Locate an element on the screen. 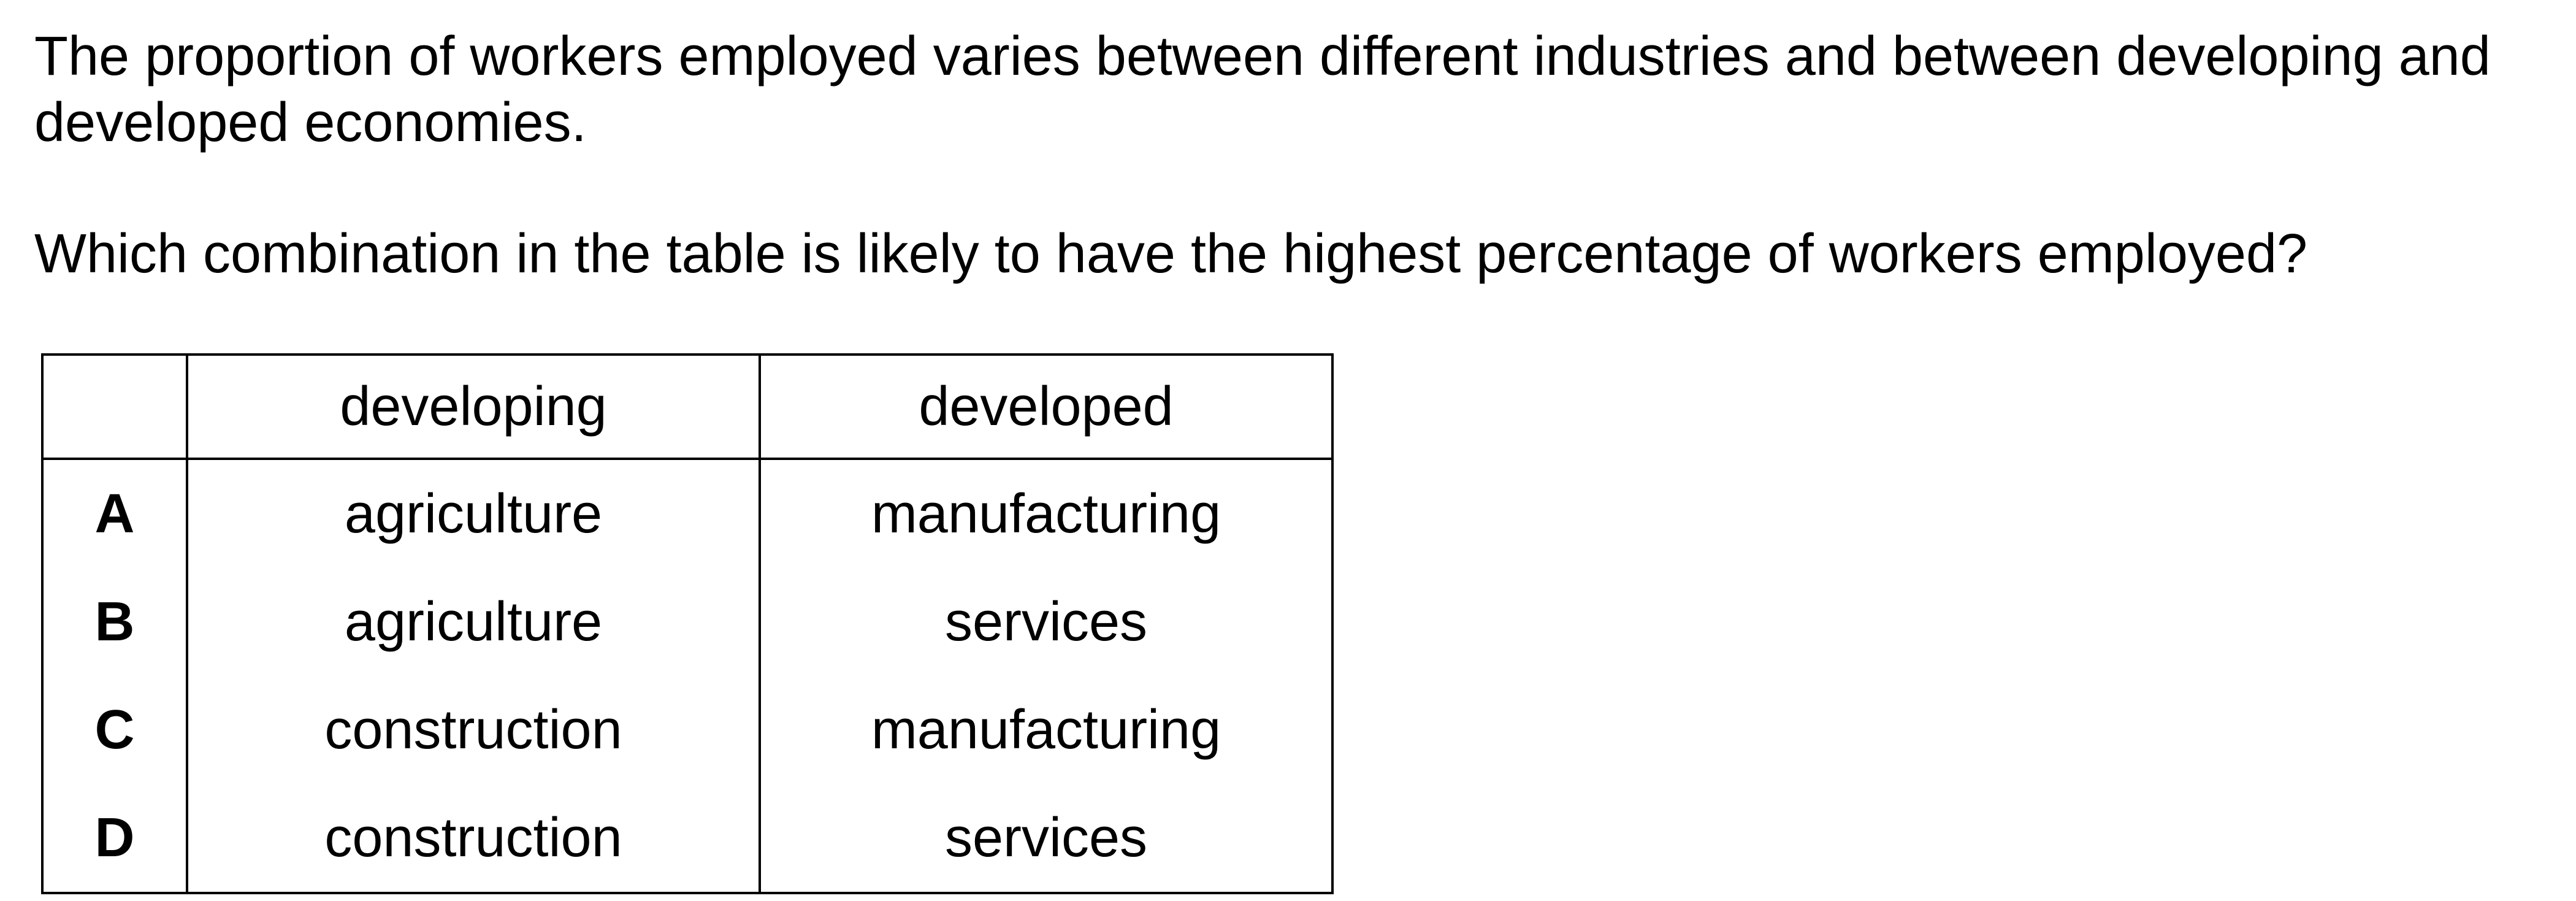 The image size is (2576, 901). table-row: C construction manufacturing is located at coordinates (687, 730).